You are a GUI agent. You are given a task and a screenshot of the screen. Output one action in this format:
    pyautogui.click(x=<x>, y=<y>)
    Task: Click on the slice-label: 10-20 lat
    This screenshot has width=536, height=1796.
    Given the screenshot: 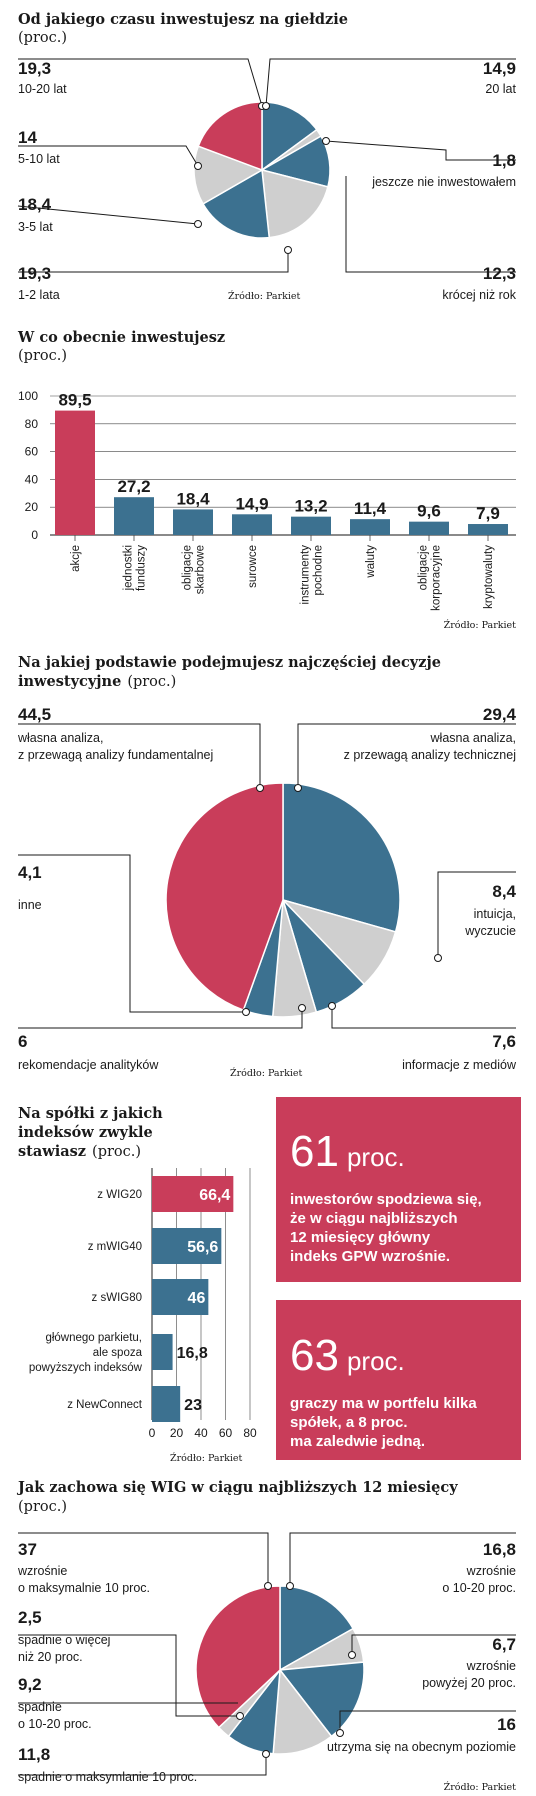 What is the action you would take?
    pyautogui.click(x=42, y=89)
    